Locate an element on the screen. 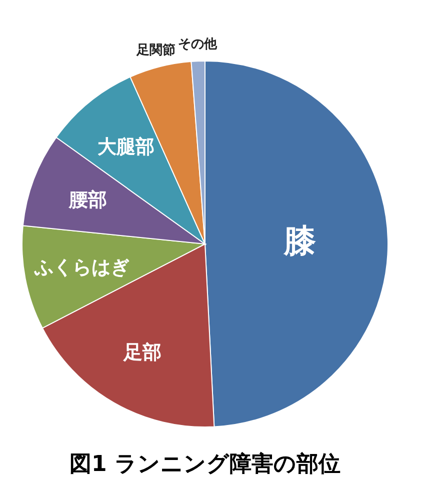 This screenshot has height=487, width=427. slice-label: 膝 is located at coordinates (299, 241).